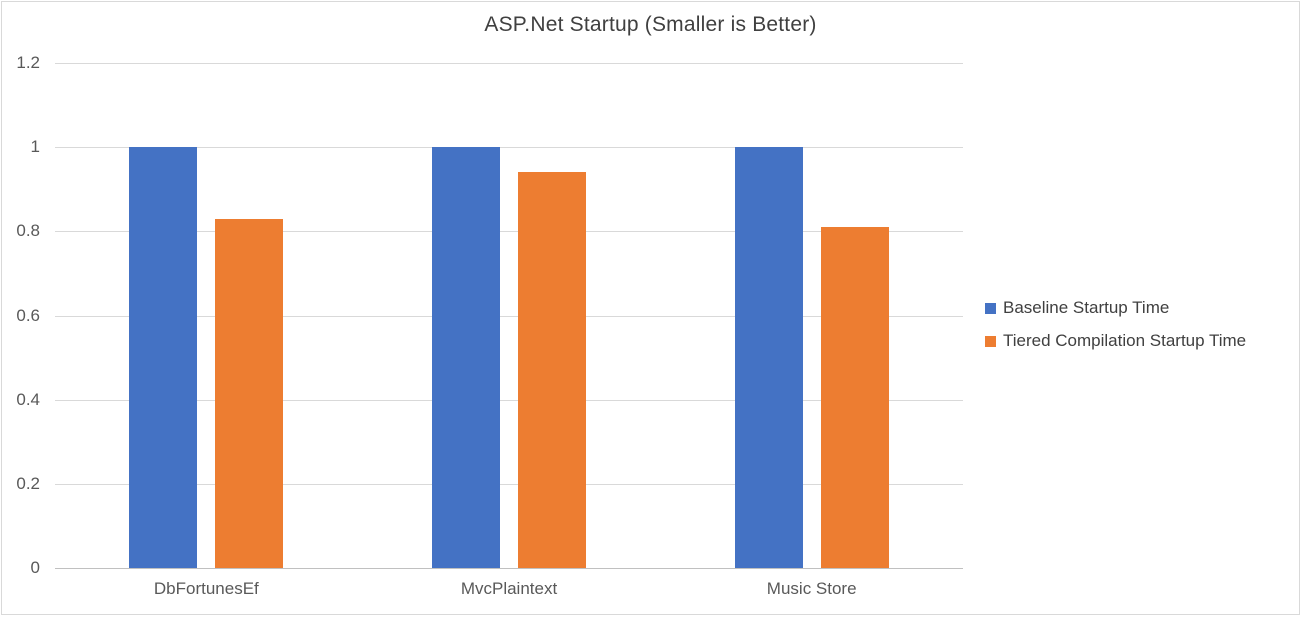 The width and height of the screenshot is (1302, 622). What do you see at coordinates (28, 231) in the screenshot?
I see `y-tick-label: 0.8` at bounding box center [28, 231].